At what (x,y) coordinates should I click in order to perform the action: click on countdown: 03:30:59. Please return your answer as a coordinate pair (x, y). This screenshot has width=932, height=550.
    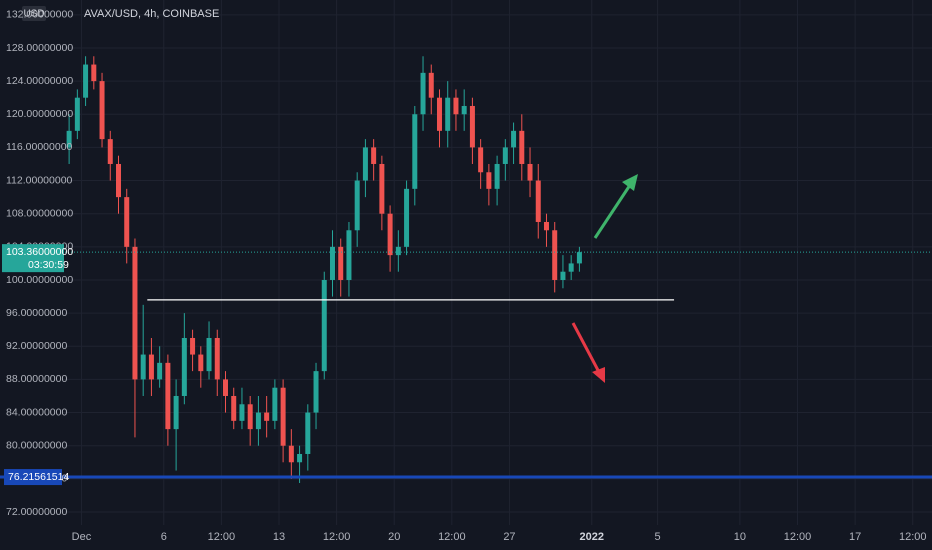
    Looking at the image, I should click on (48, 265).